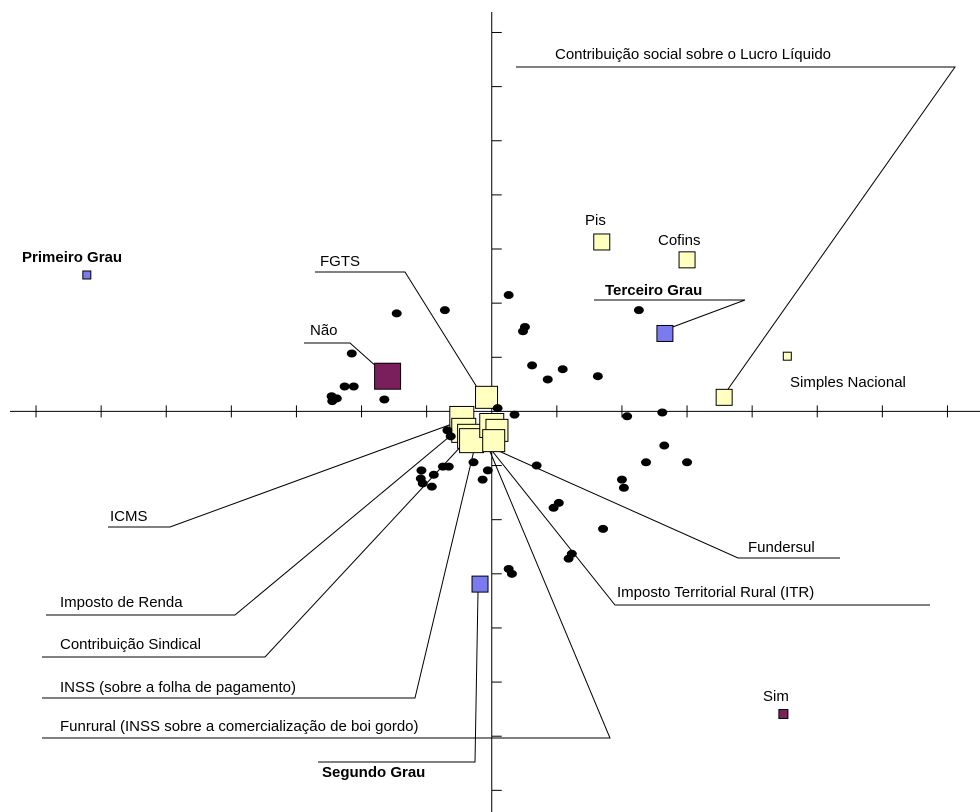 The image size is (980, 812). Describe the element at coordinates (129, 516) in the screenshot. I see `point-label: ICMS` at that location.